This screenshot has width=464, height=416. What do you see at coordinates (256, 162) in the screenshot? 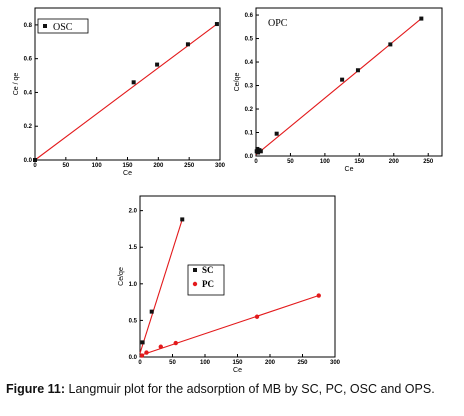
I see `opc-xtick-label: 0` at bounding box center [256, 162].